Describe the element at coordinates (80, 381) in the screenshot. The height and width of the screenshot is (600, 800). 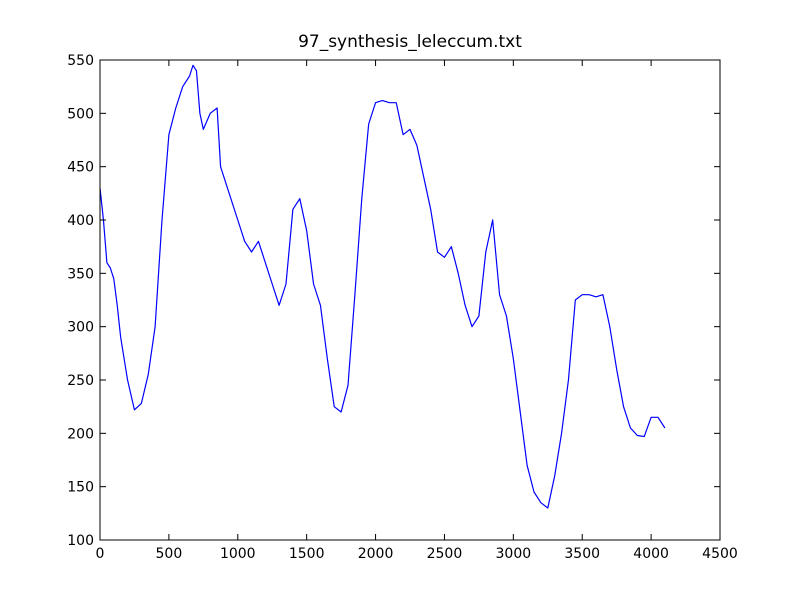
I see `y-tick-label: 250` at that location.